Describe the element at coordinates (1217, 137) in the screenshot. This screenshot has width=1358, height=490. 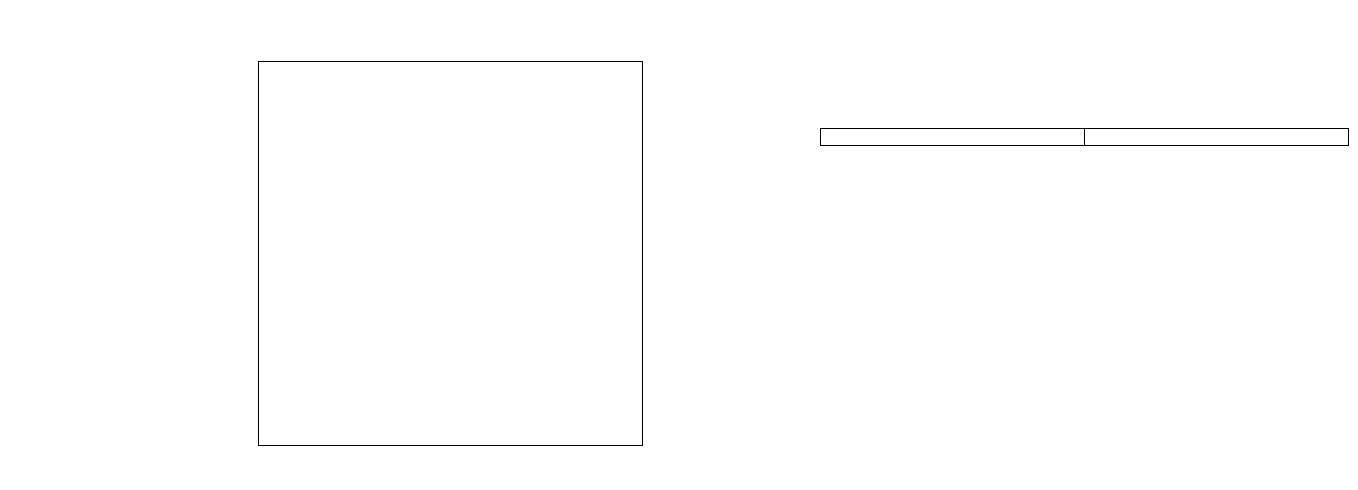
I see `table-header-metric` at that location.